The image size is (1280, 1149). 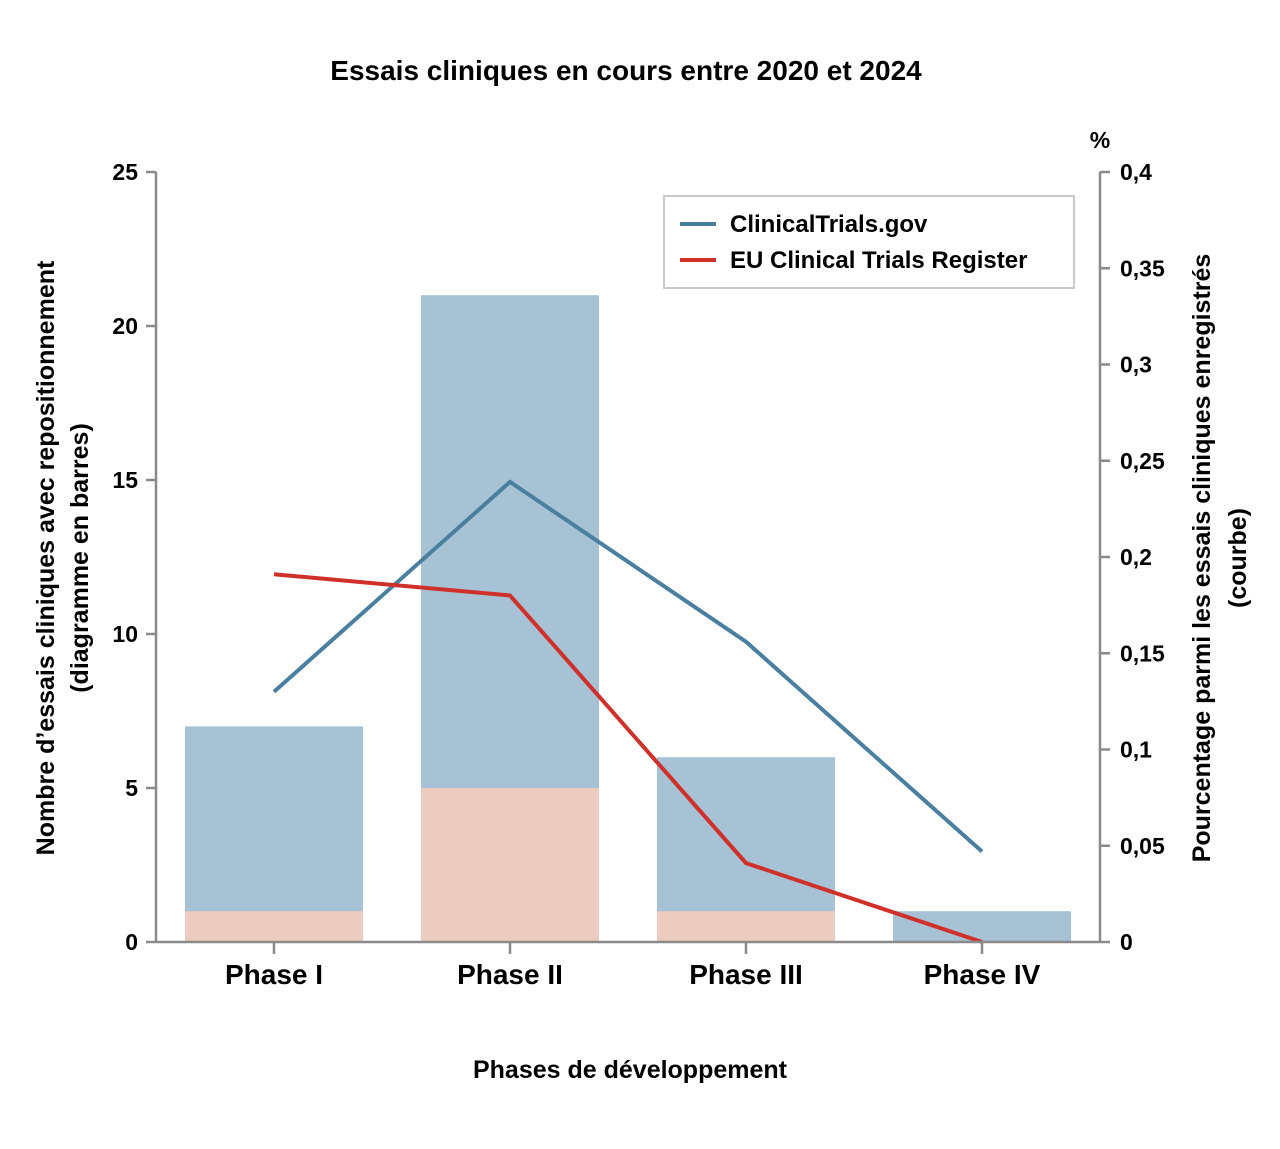 I want to click on right-tick-label: 0,35, so click(x=1142, y=268).